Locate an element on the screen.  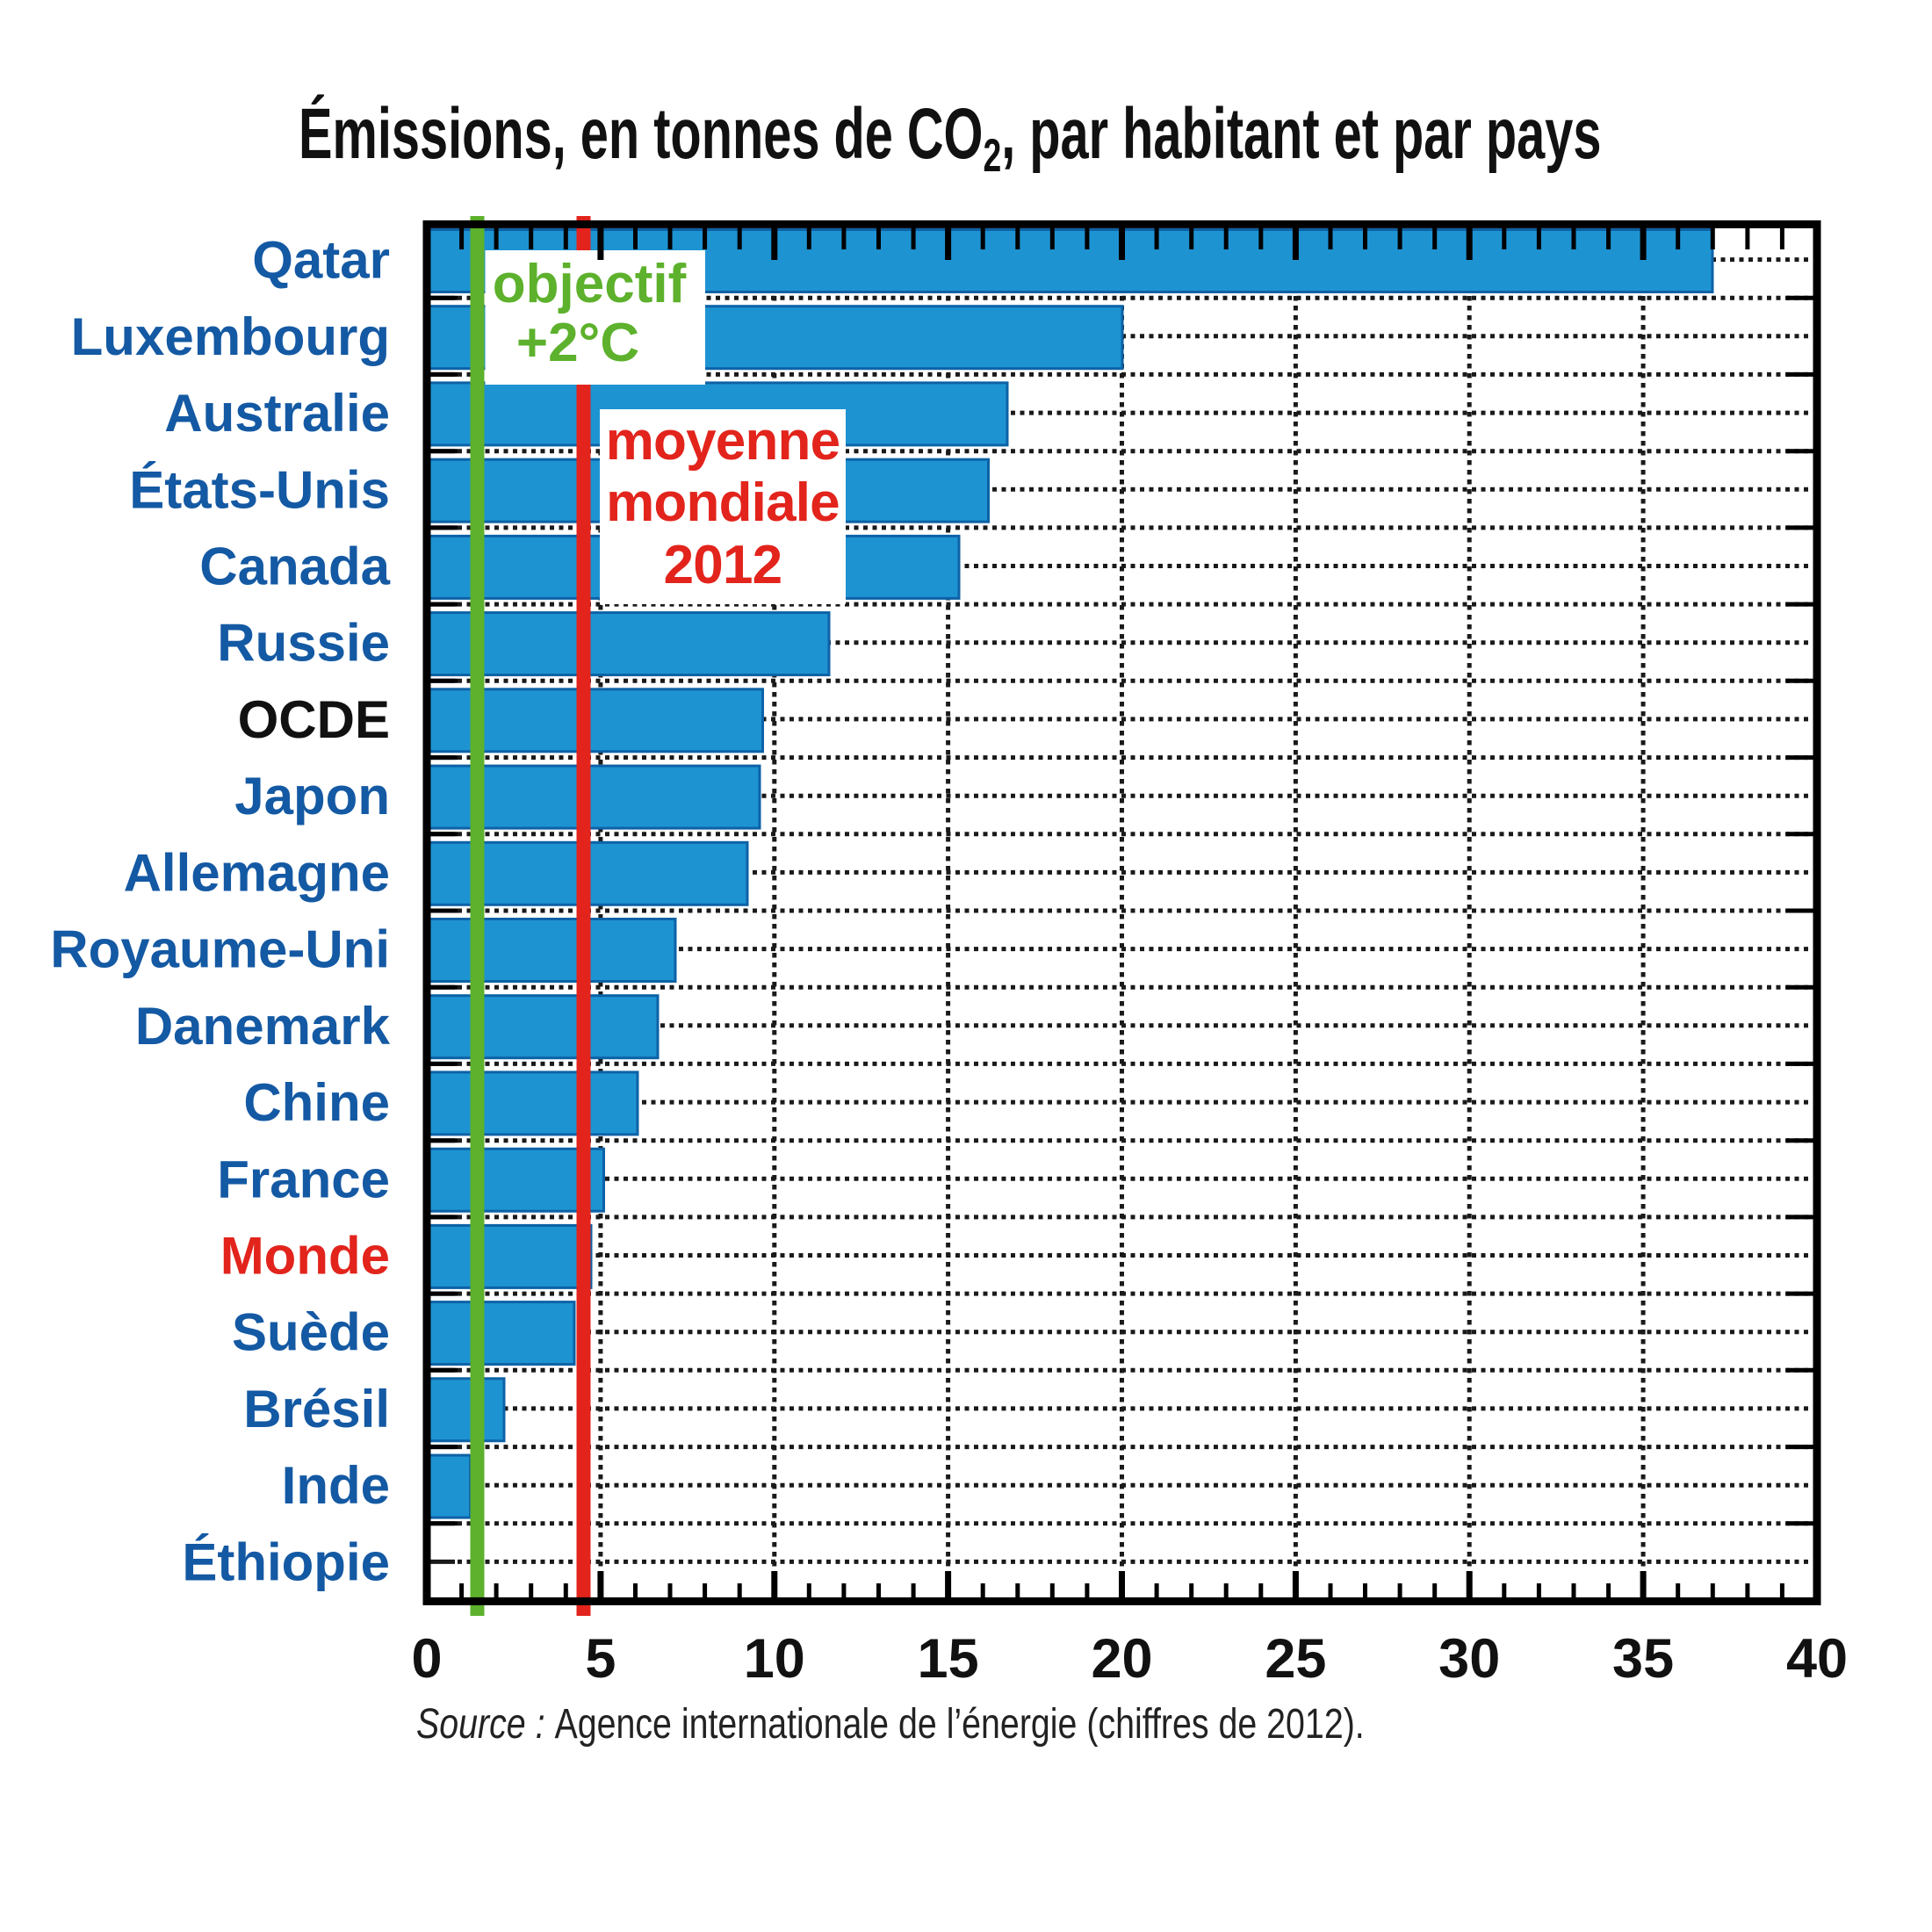
svg-text: 40 is located at coordinates (1817, 1659).